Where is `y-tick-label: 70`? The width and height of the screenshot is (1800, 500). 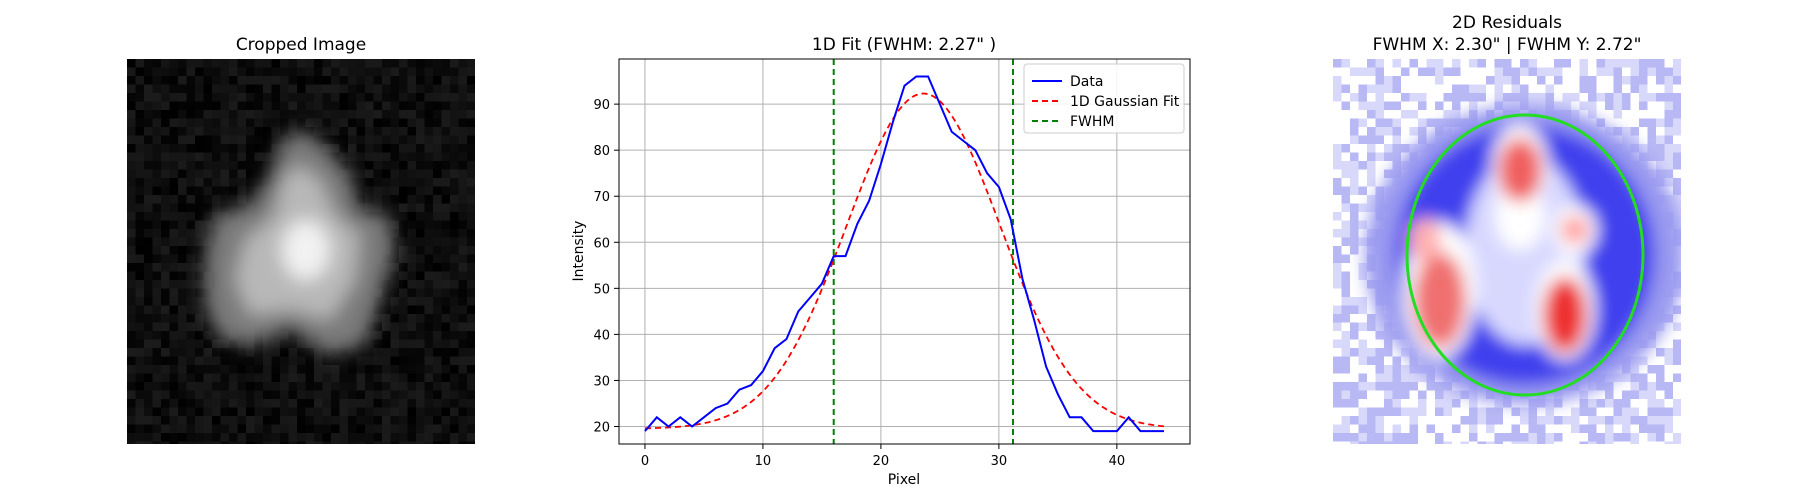
y-tick-label: 70 is located at coordinates (601, 197).